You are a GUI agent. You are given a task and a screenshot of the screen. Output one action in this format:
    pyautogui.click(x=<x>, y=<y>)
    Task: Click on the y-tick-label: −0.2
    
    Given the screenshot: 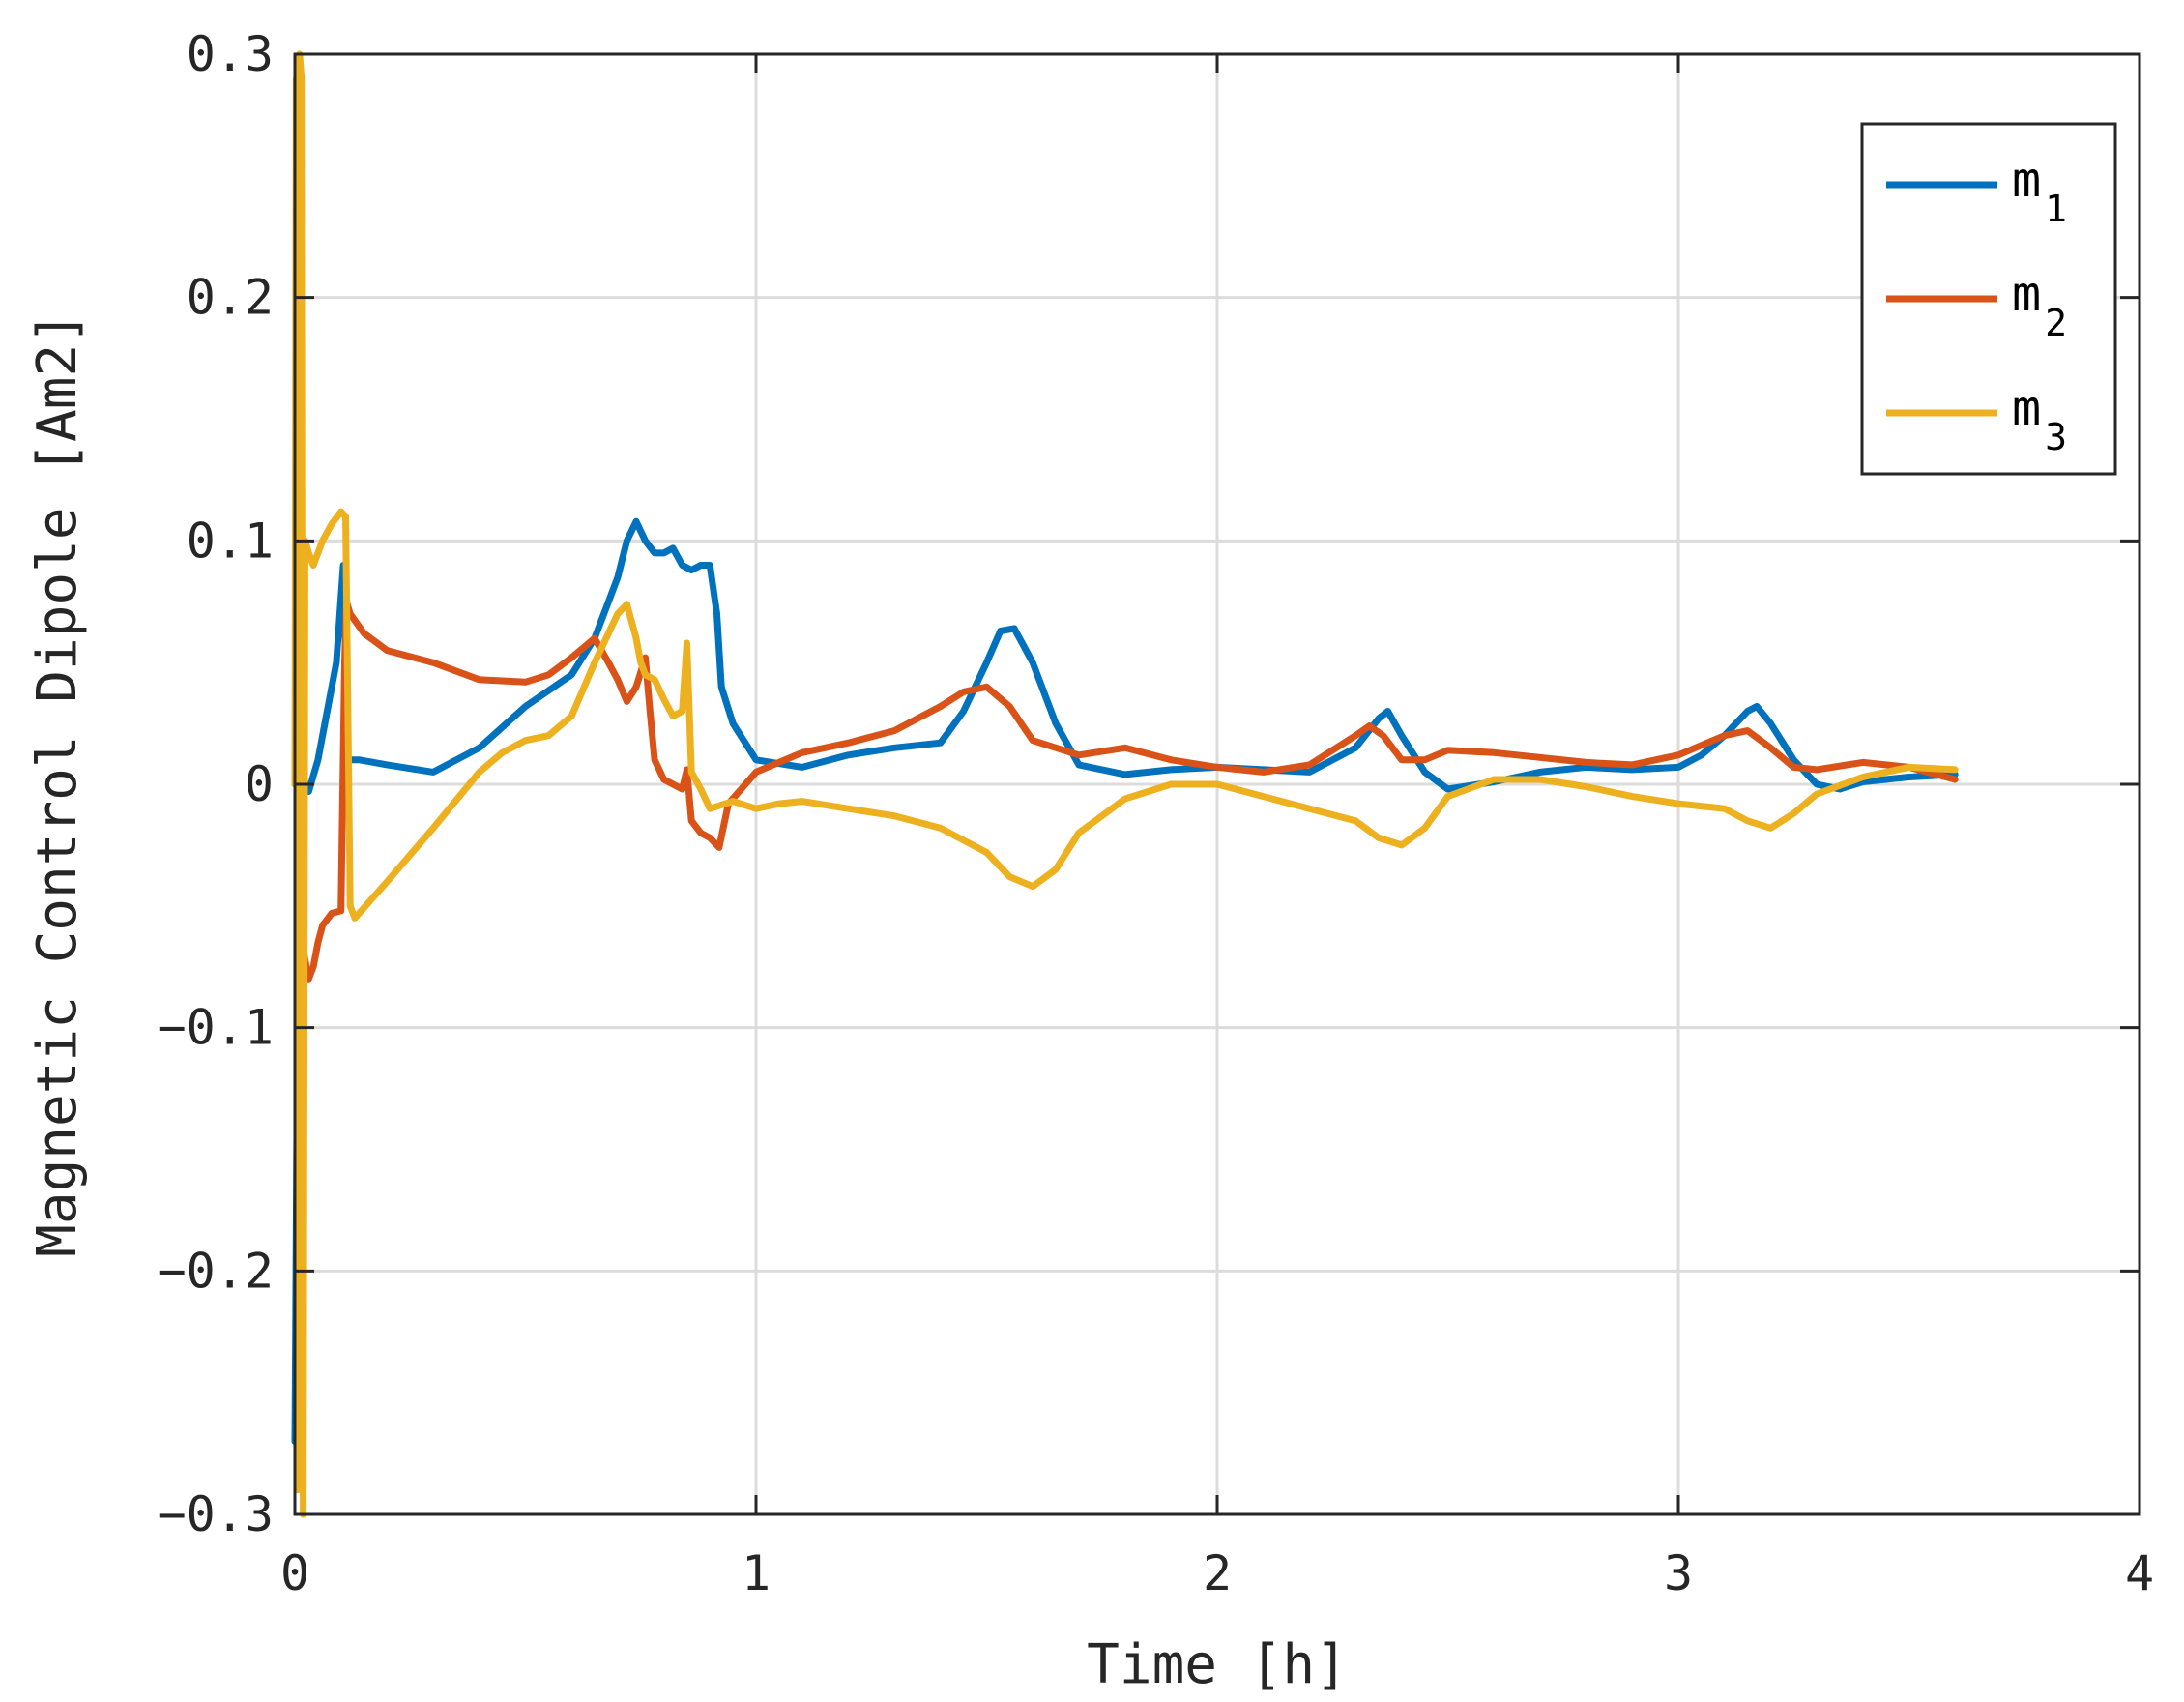 What is the action you would take?
    pyautogui.click(x=216, y=1271)
    